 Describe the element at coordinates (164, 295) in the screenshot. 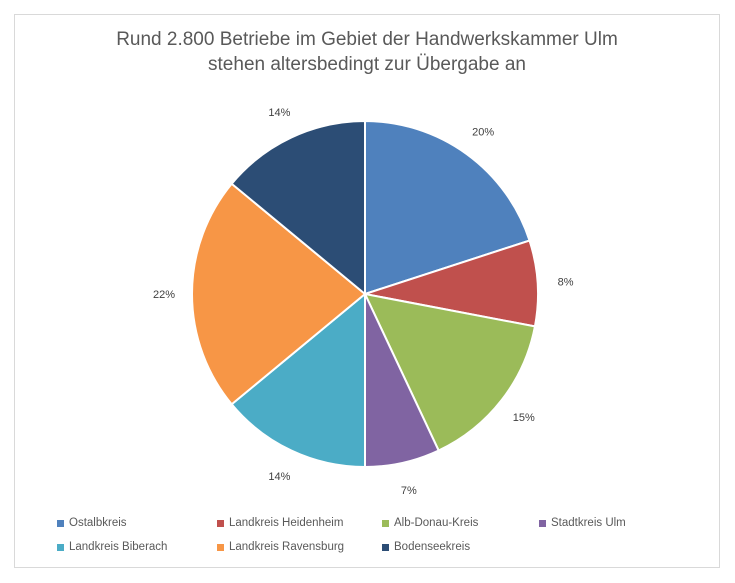

I see `data-label: 22%` at that location.